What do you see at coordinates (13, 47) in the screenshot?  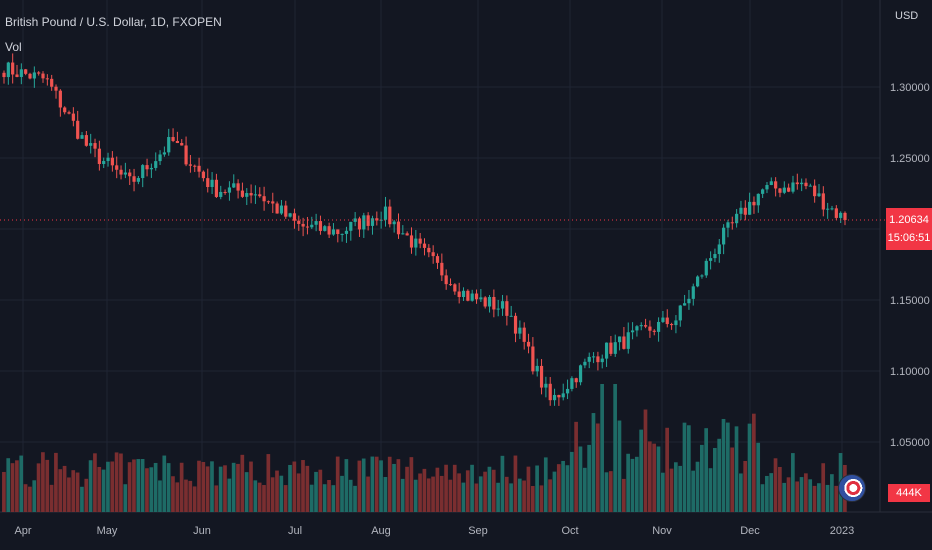 I see `volume-indicator-label: Vol` at bounding box center [13, 47].